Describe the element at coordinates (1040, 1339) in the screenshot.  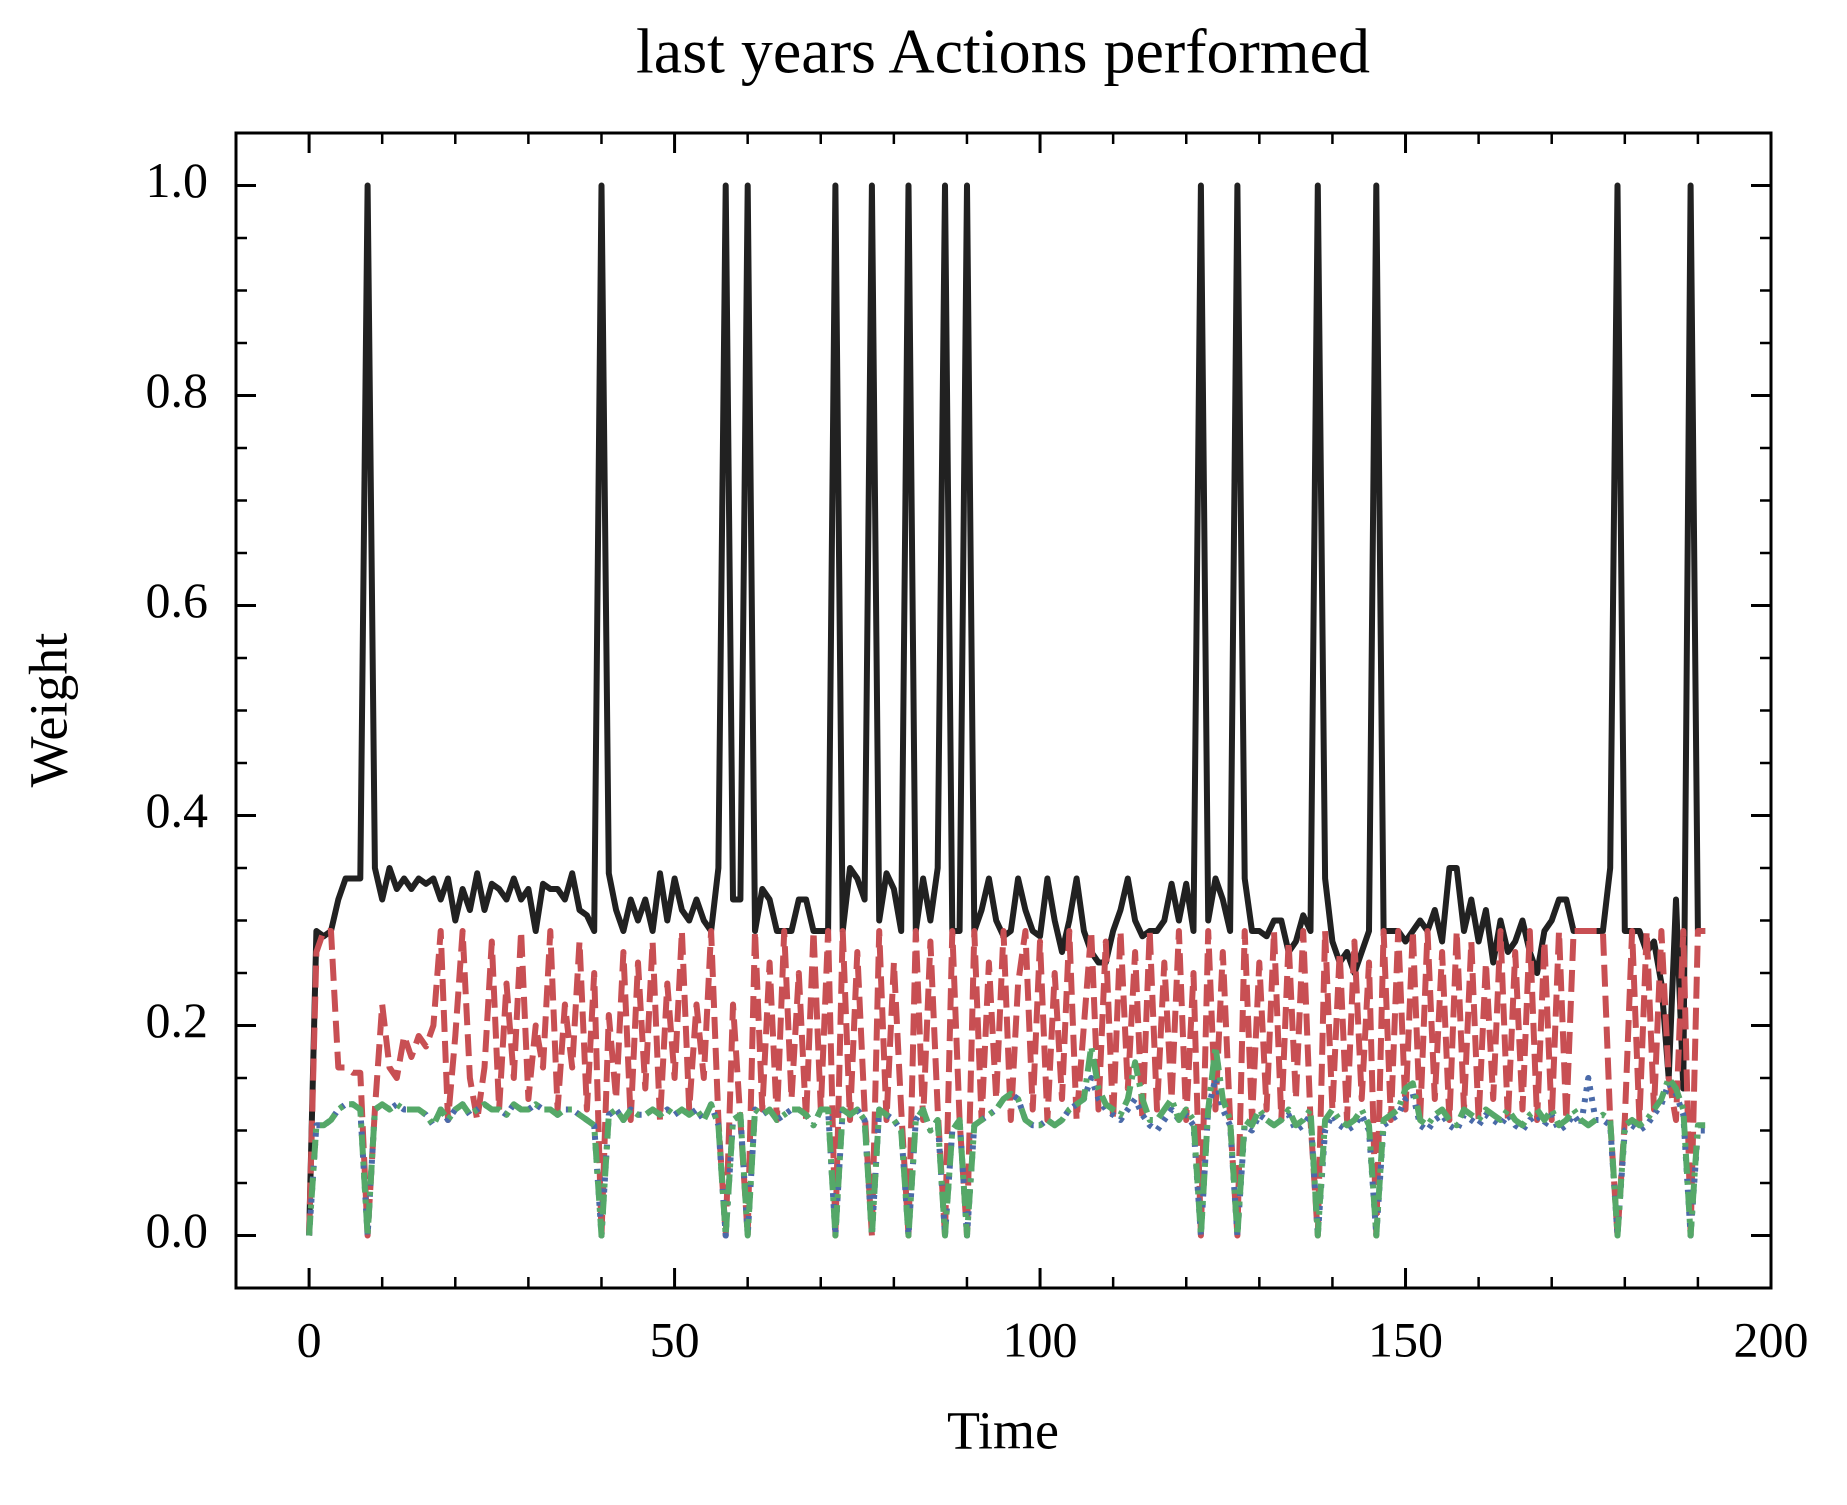
I see `x-tick-label: 100` at that location.